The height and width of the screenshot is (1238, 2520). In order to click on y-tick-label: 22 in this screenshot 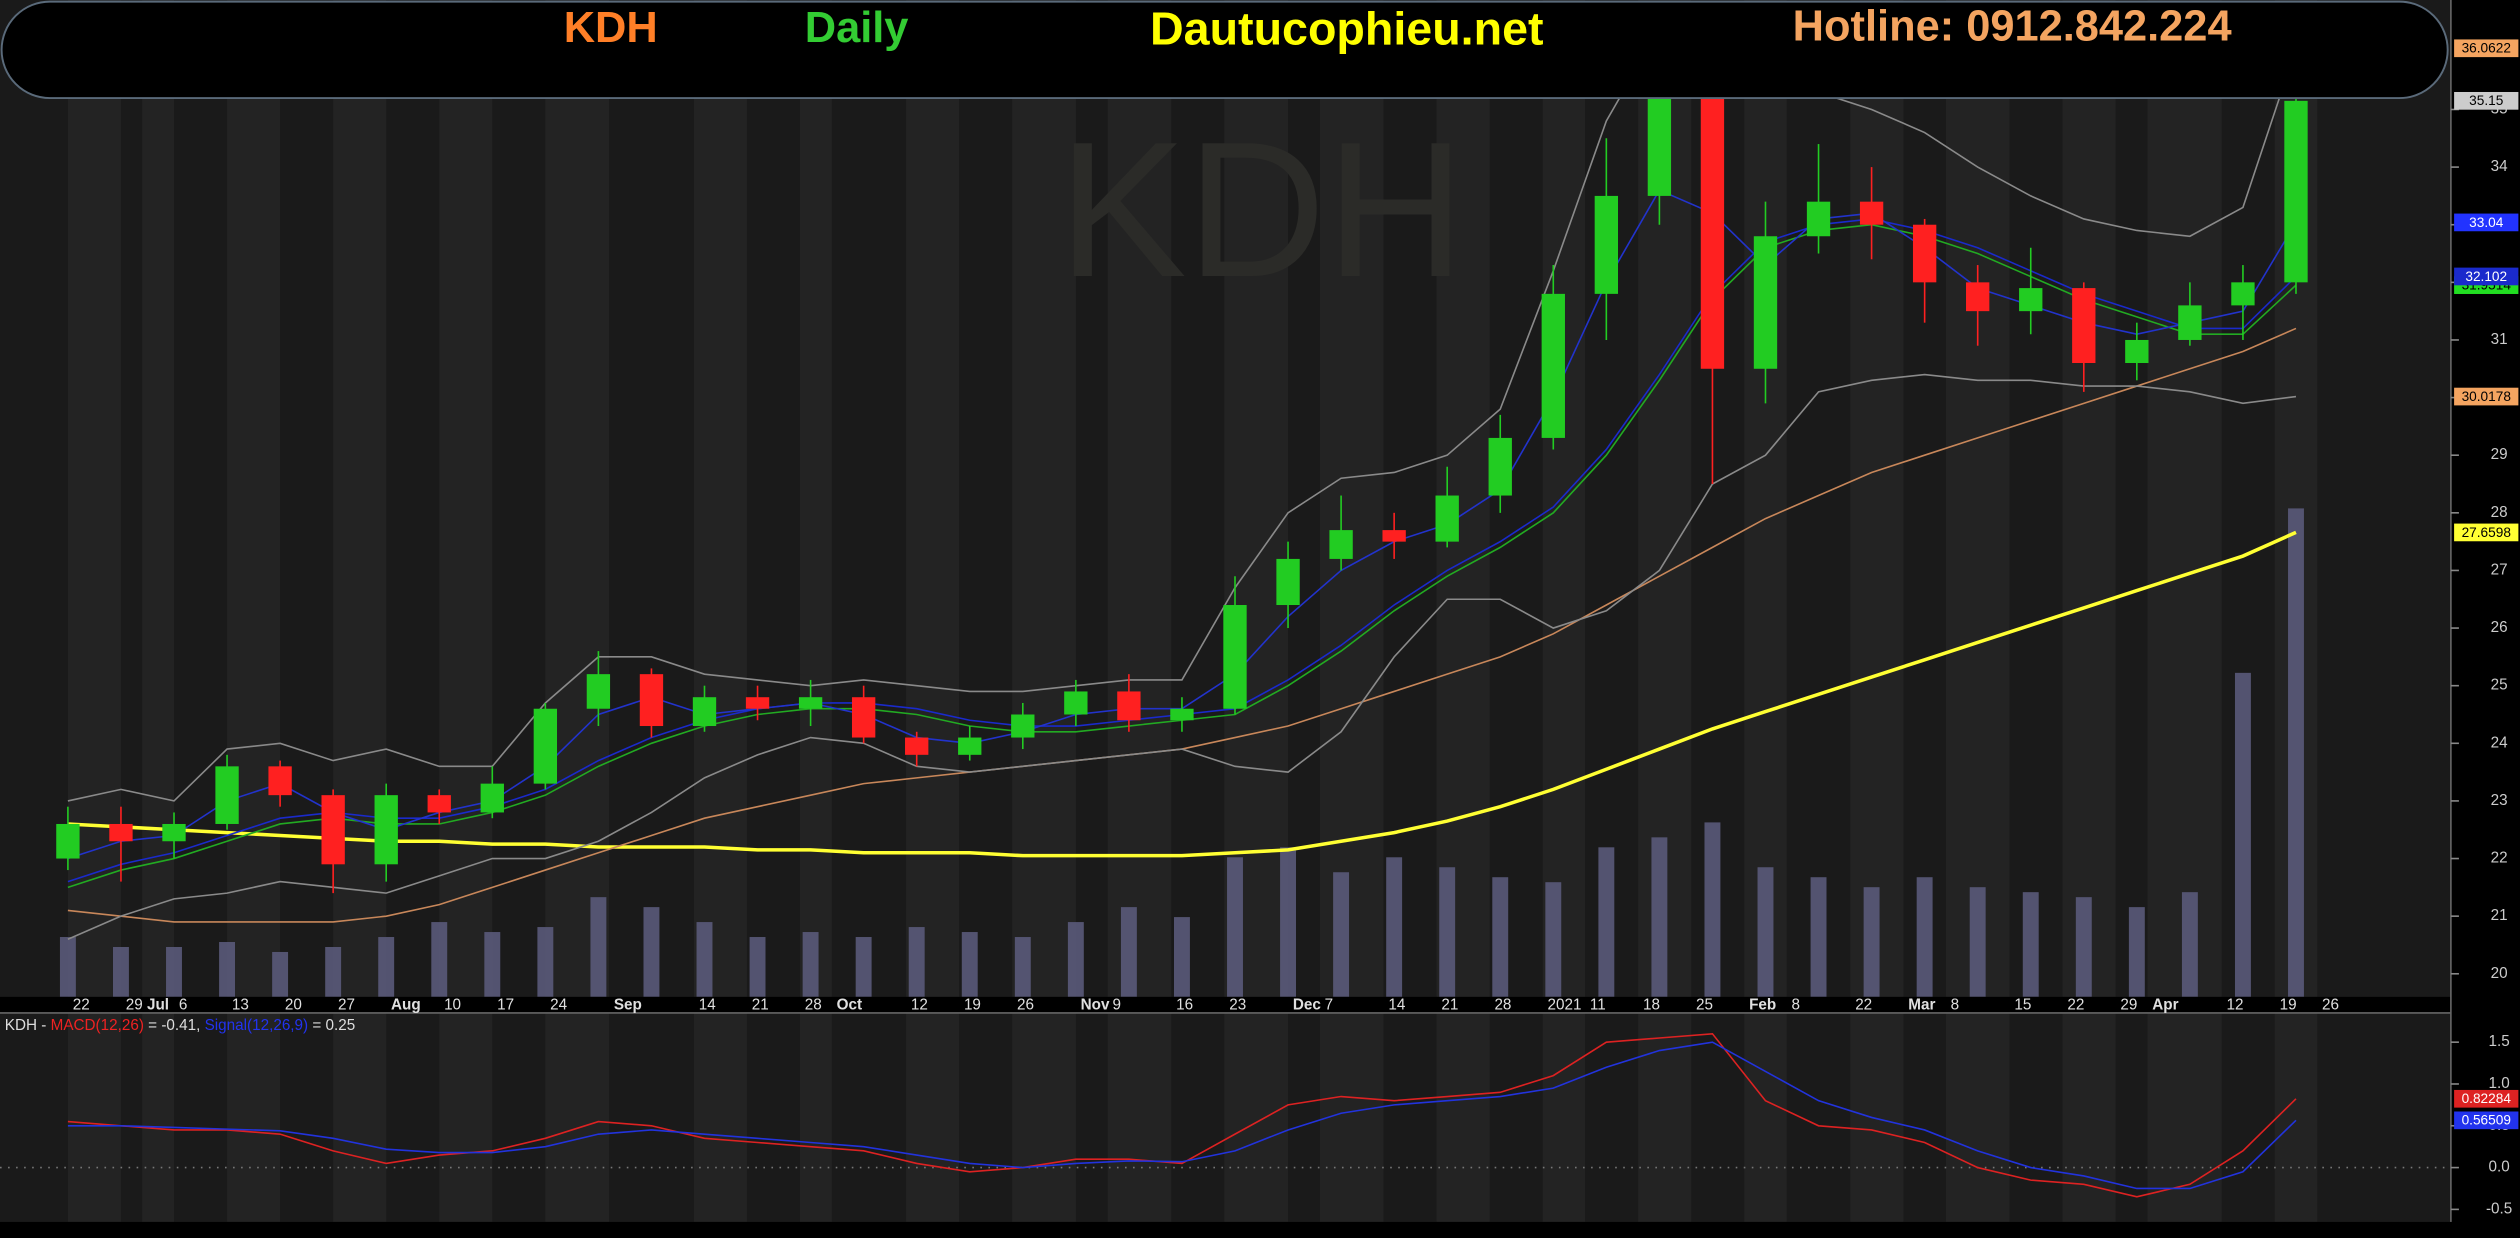, I will do `click(2499, 858)`.